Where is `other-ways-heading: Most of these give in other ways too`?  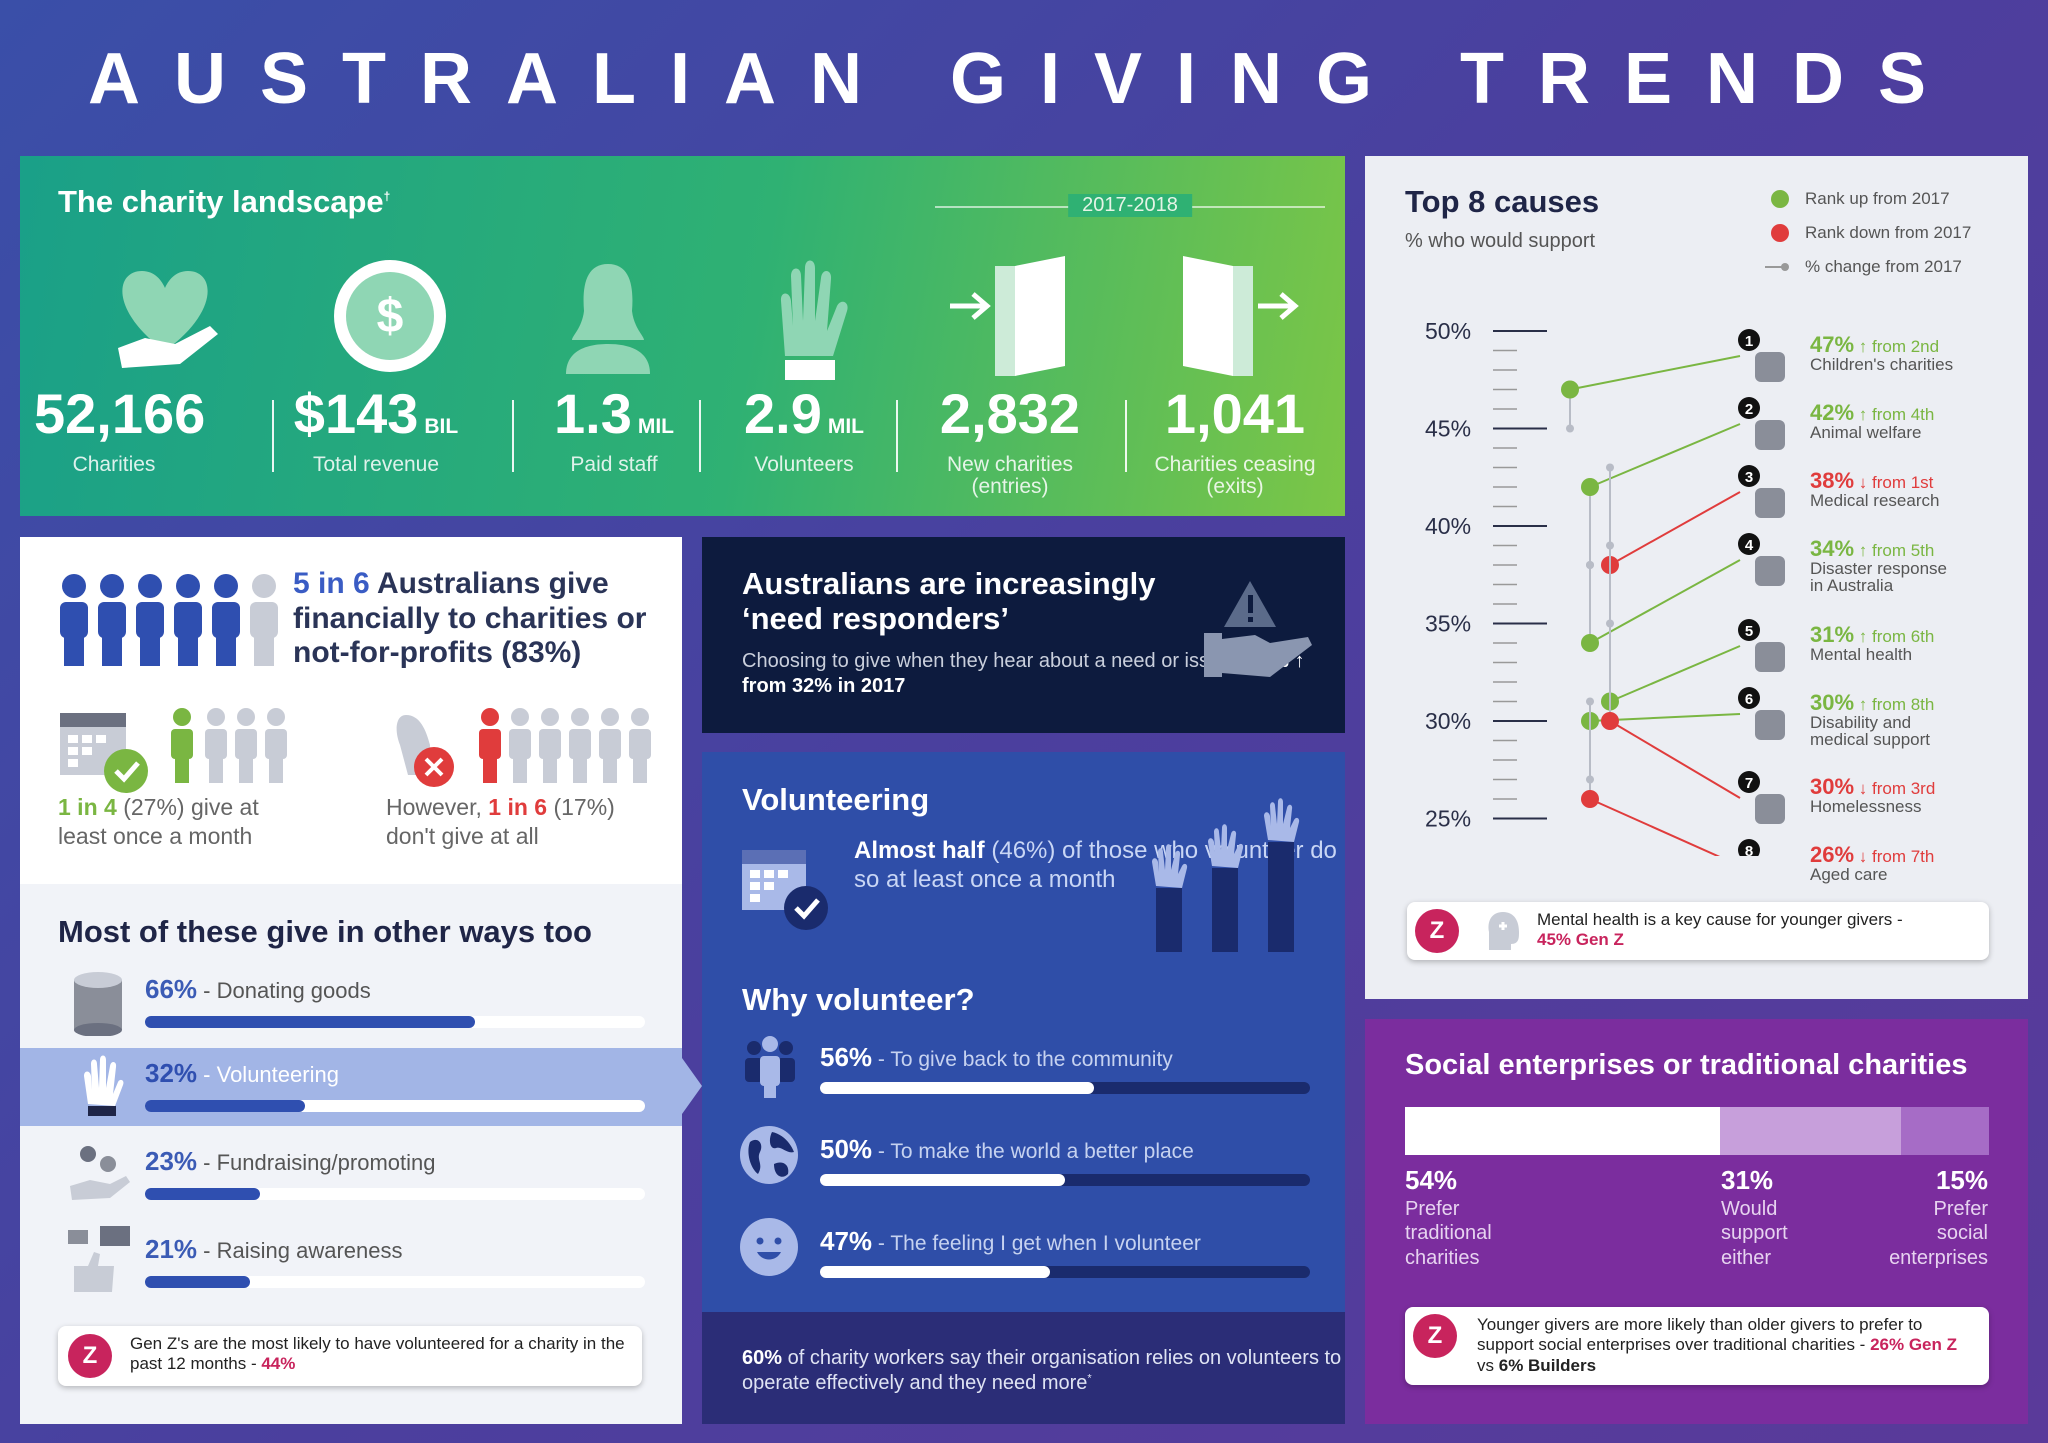 other-ways-heading: Most of these give in other ways too is located at coordinates (325, 931).